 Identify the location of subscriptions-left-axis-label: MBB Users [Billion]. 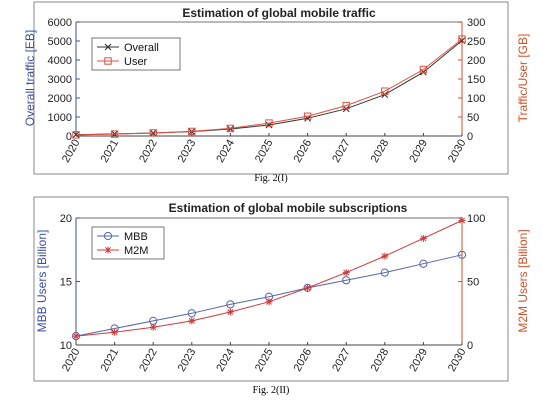
(42, 281).